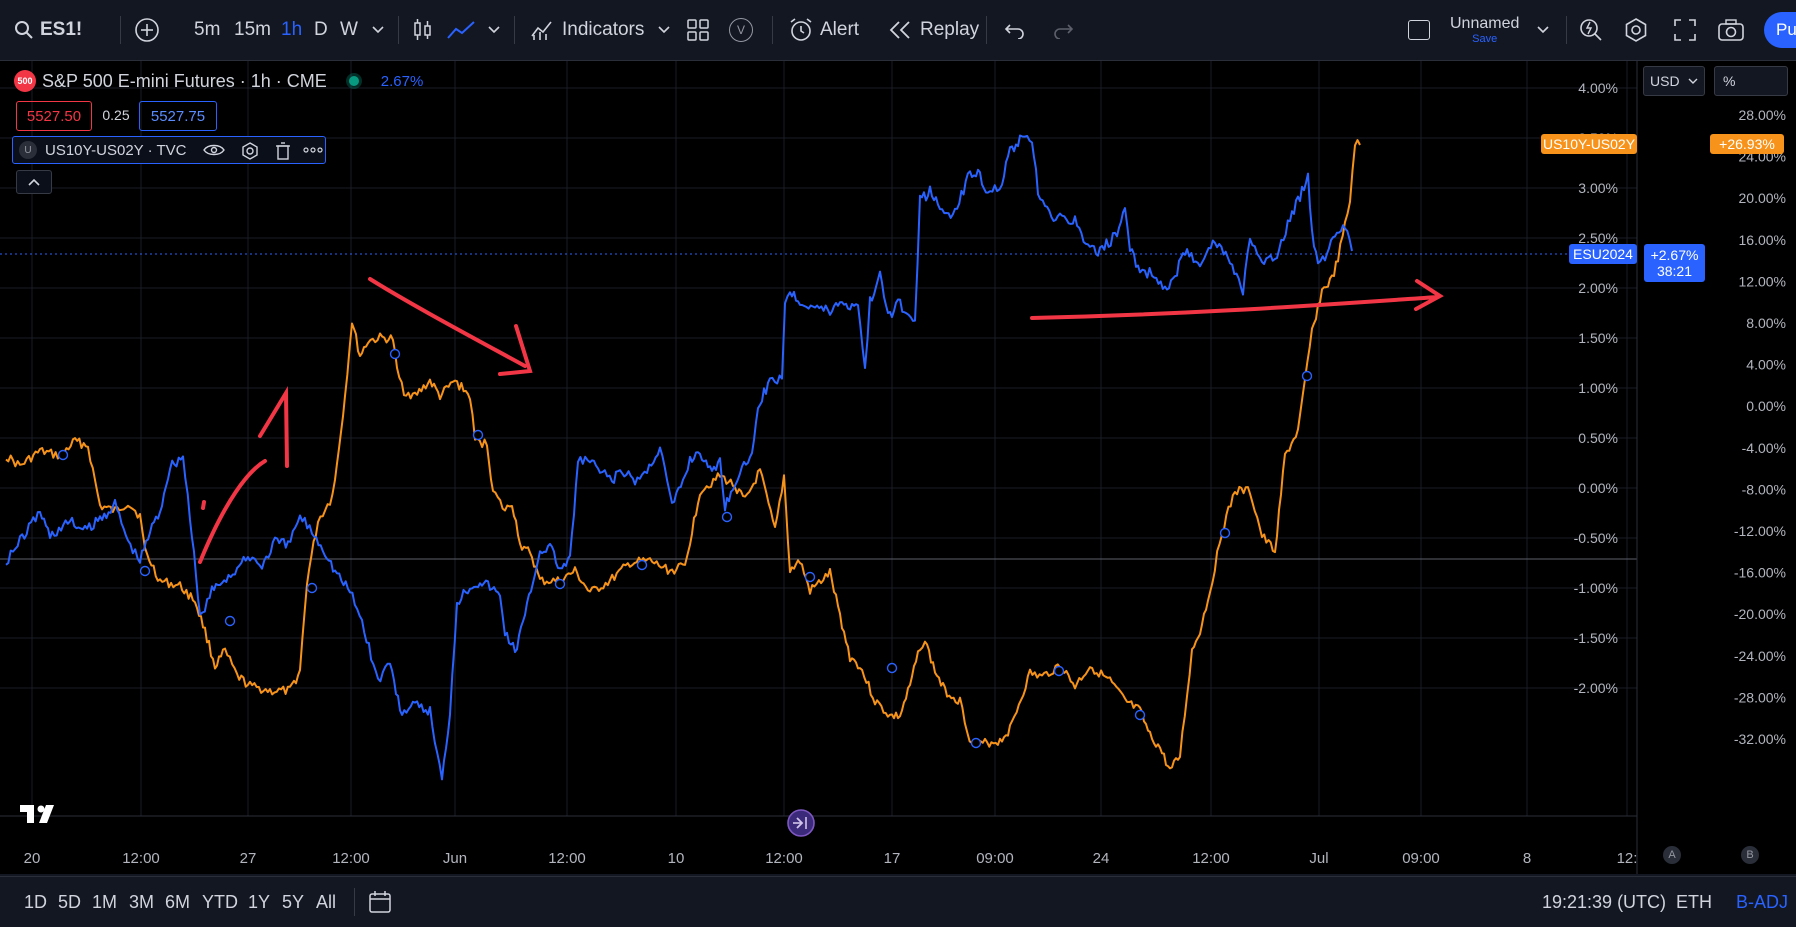  Describe the element at coordinates (321, 29) in the screenshot. I see `interval-d: D` at that location.